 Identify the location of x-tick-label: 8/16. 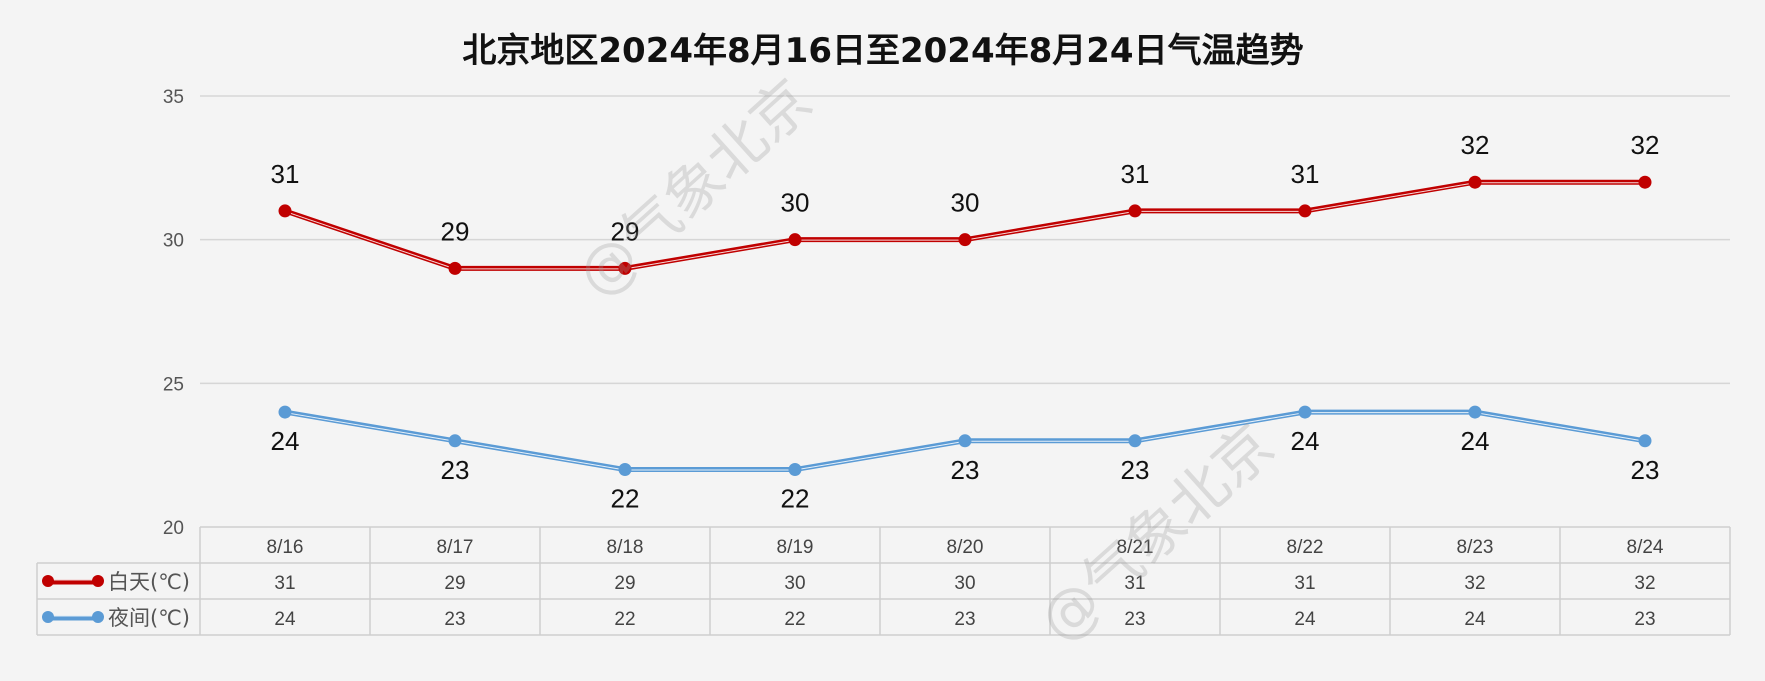
(285, 547).